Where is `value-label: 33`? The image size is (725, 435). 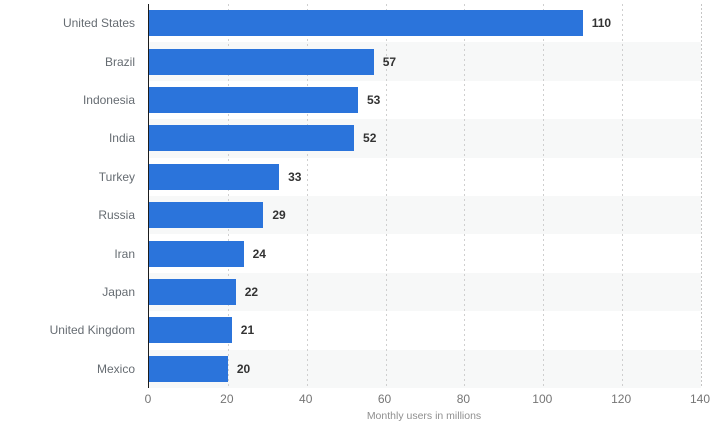
value-label: 33 is located at coordinates (295, 176).